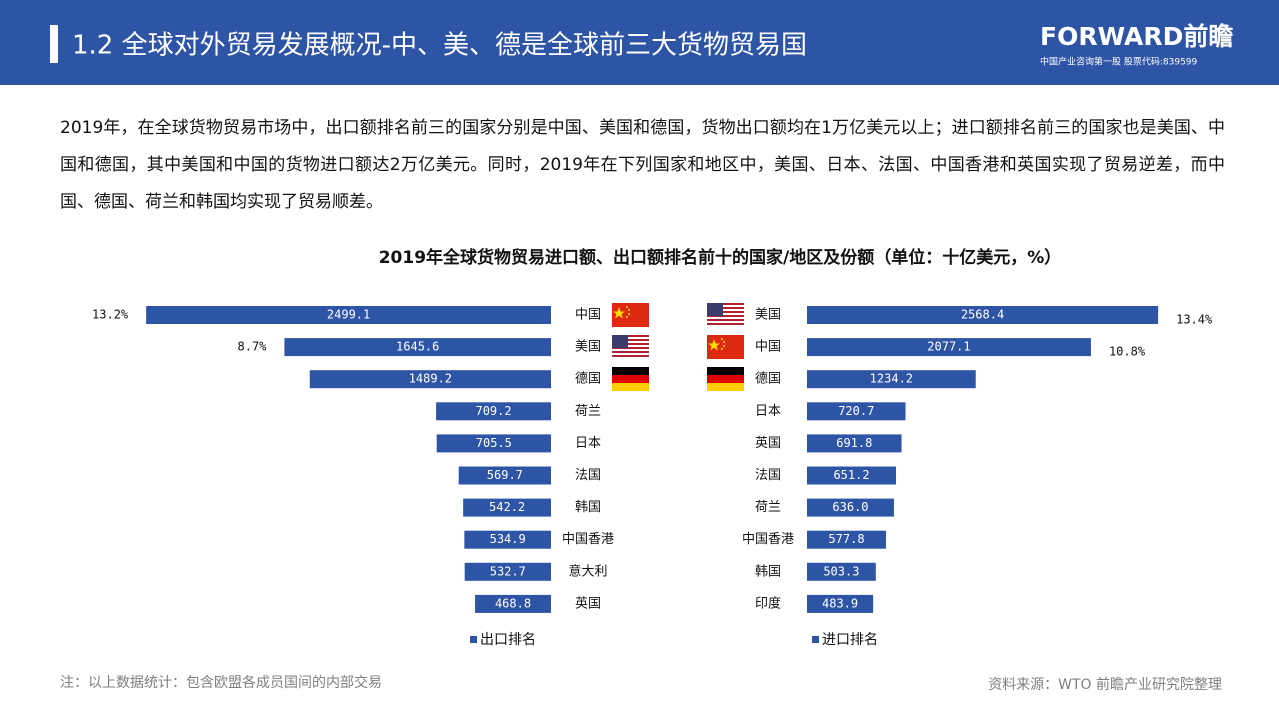  Describe the element at coordinates (1136, 36) in the screenshot. I see `logo: FORWARD前瞻` at that location.